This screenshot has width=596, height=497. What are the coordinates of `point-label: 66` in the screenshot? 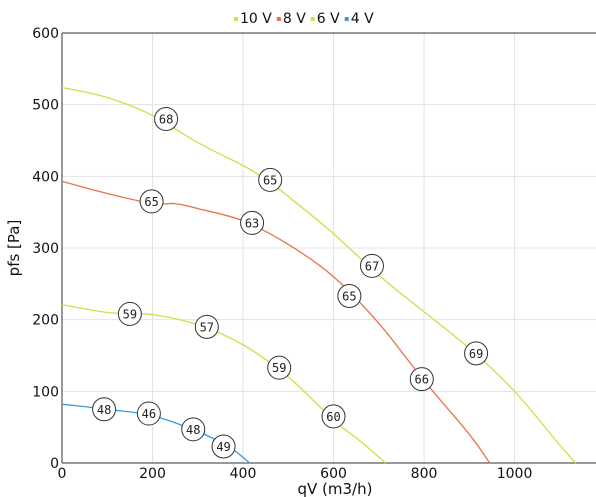 It's located at (421, 379).